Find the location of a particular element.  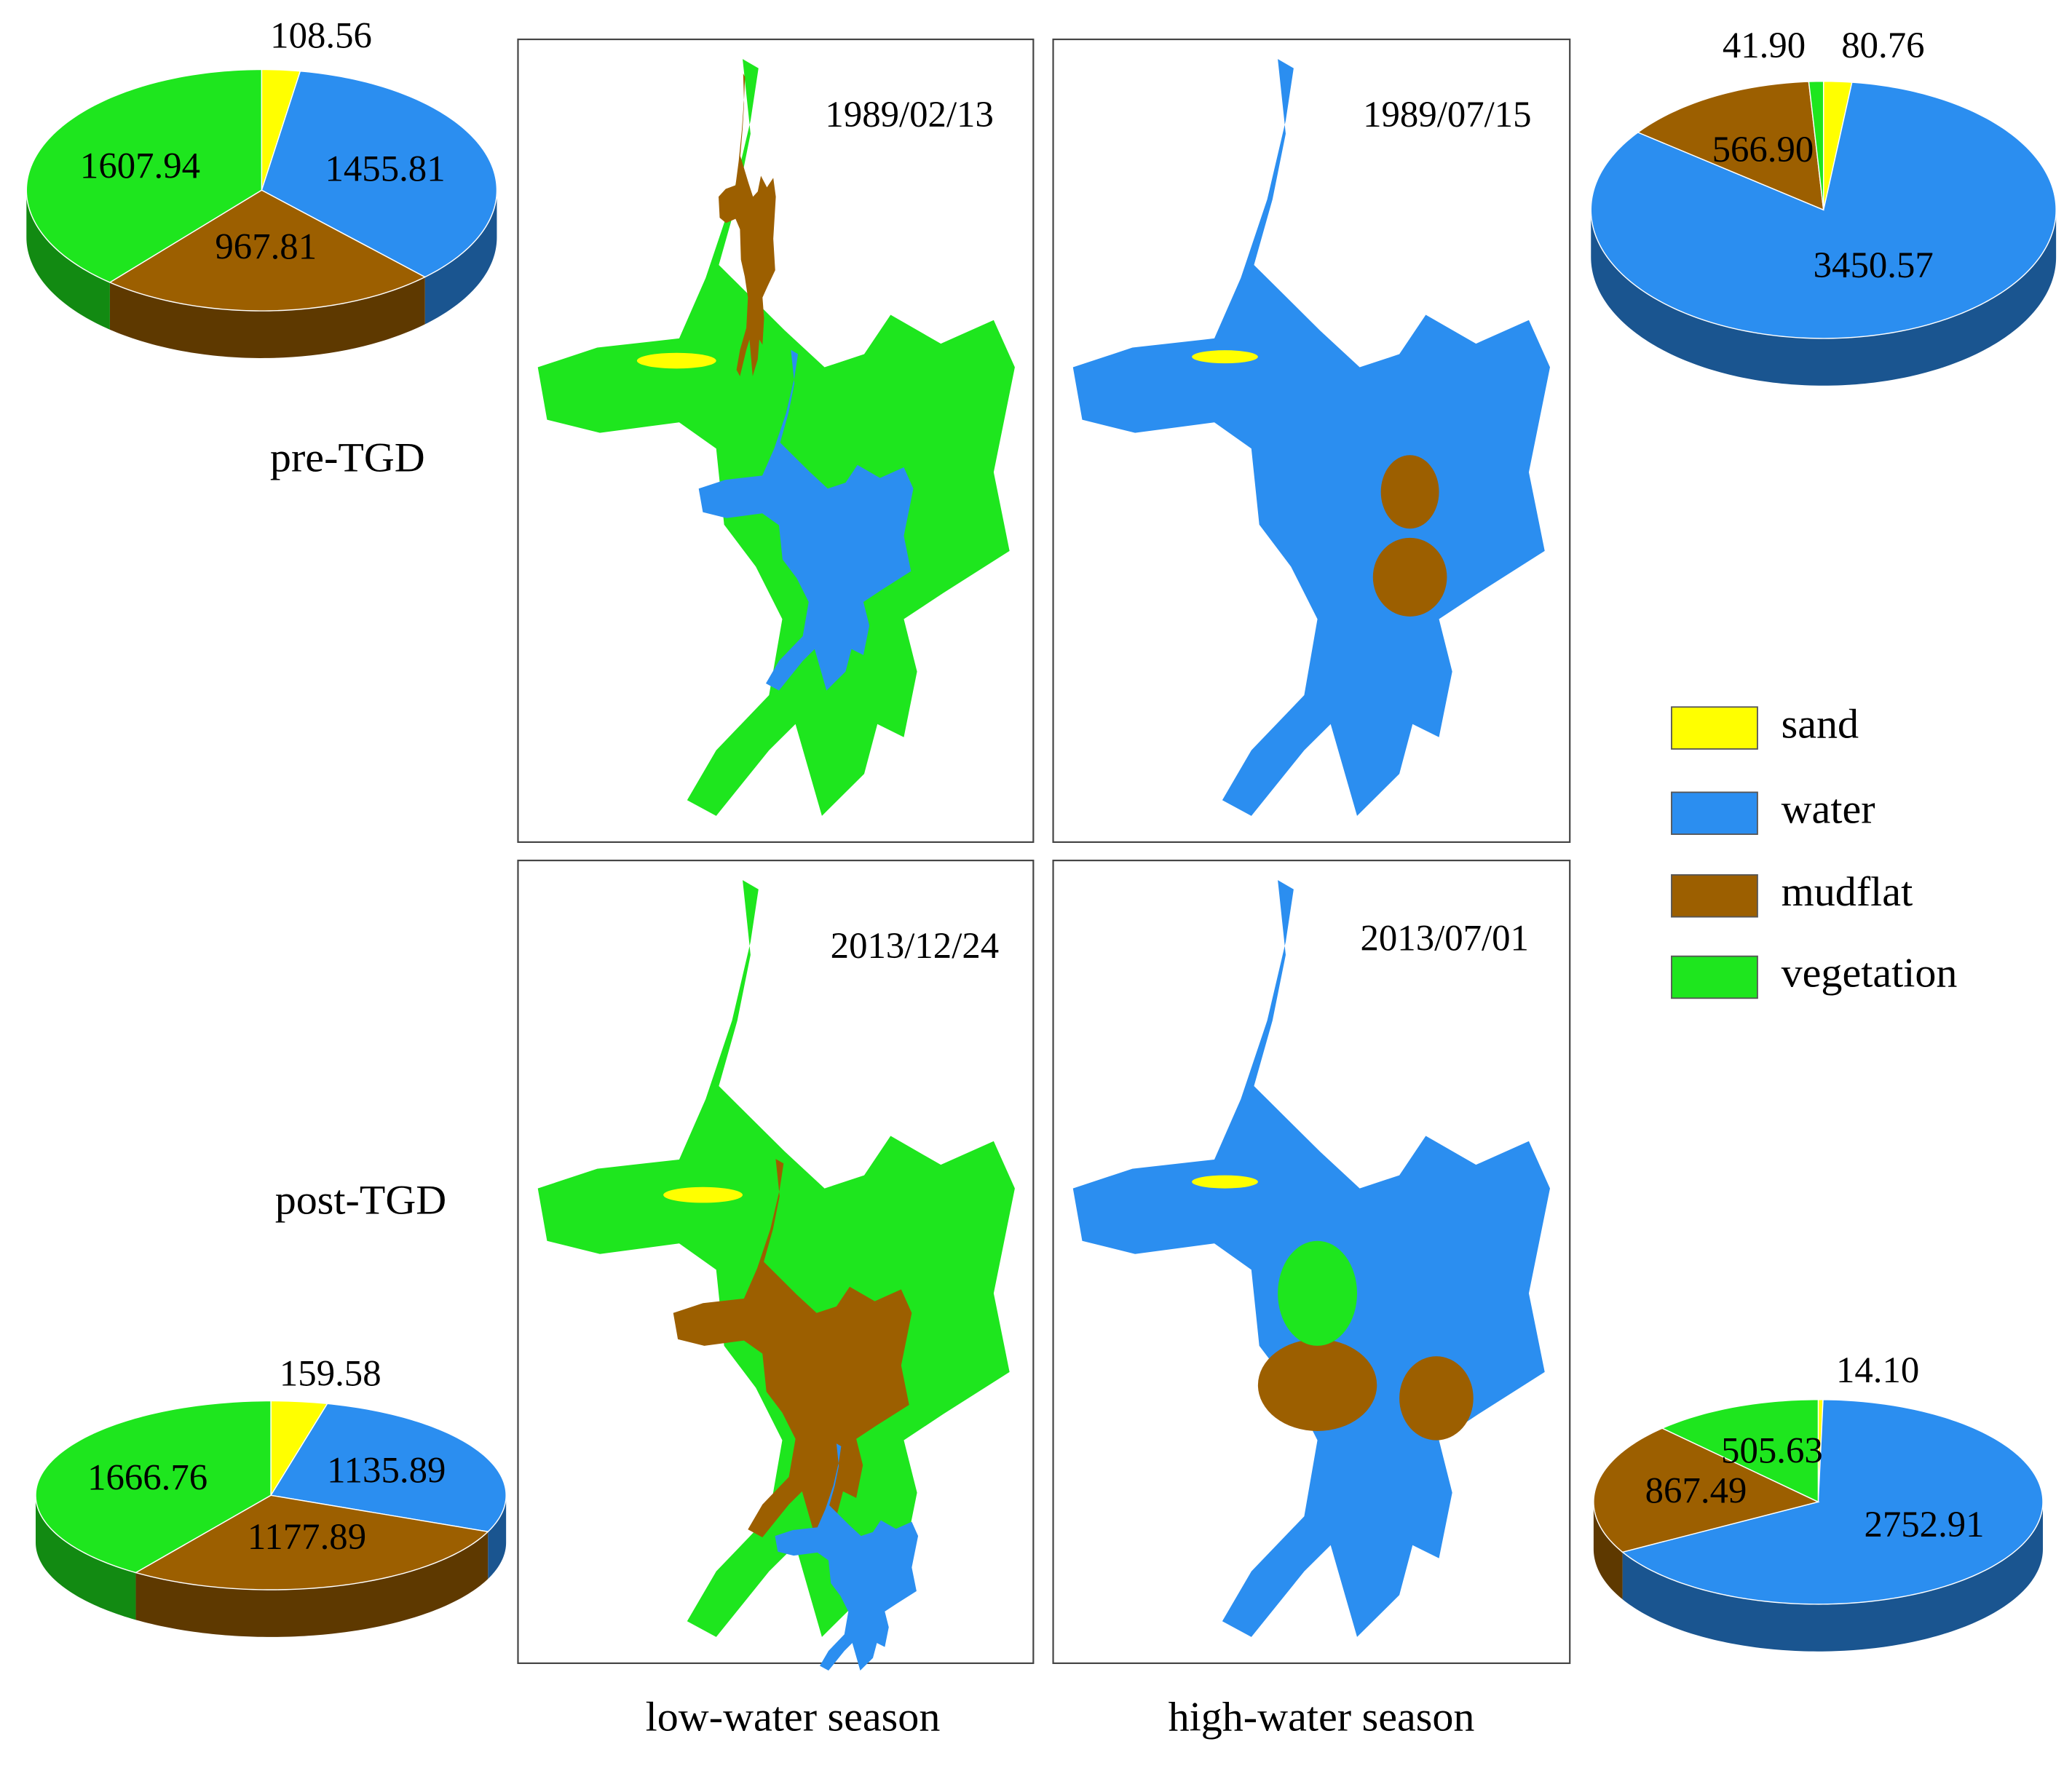

data-label: 108.56 is located at coordinates (321, 35).